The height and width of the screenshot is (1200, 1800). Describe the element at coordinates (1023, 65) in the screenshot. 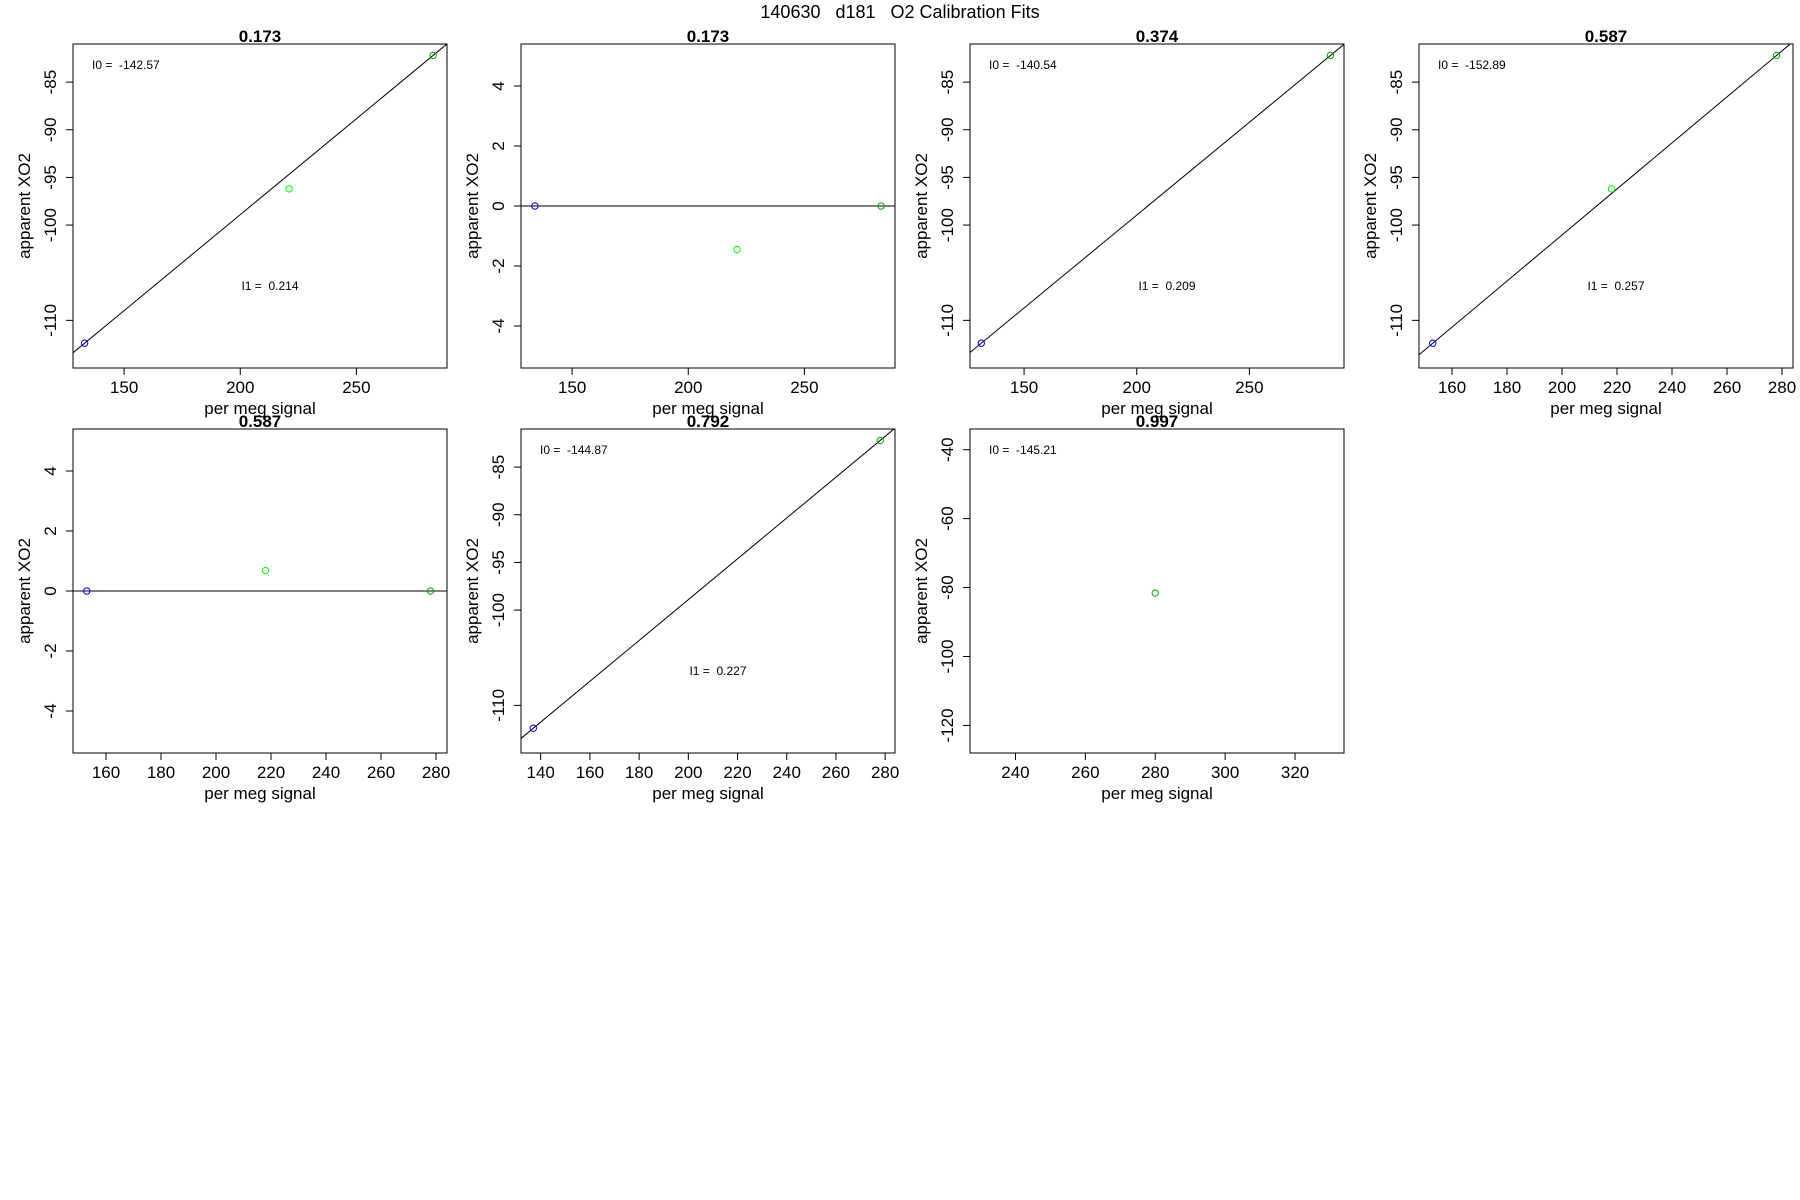

I see `fit-annotation: I0 = -140.54` at that location.